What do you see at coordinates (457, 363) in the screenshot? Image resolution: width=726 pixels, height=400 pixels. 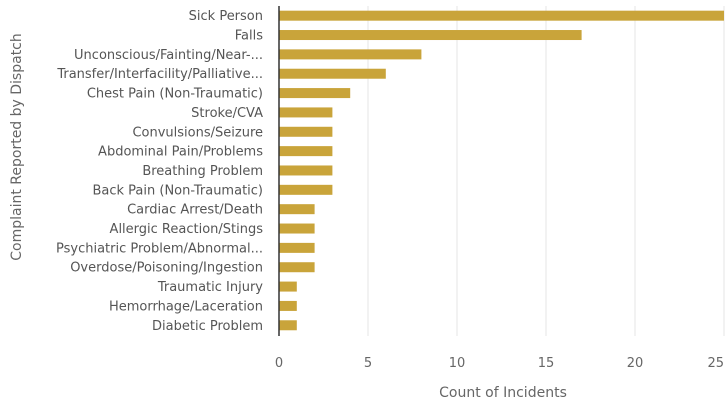 I see `x-tick-label: 10` at bounding box center [457, 363].